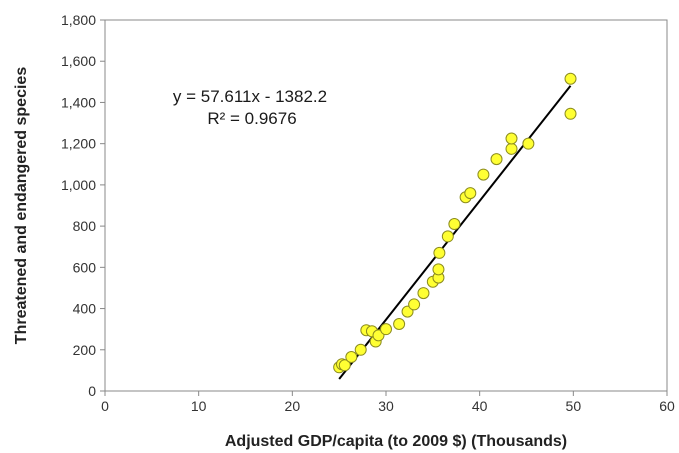  I want to click on trendline-equation: y = 57.611x - 1382.2, so click(250, 96).